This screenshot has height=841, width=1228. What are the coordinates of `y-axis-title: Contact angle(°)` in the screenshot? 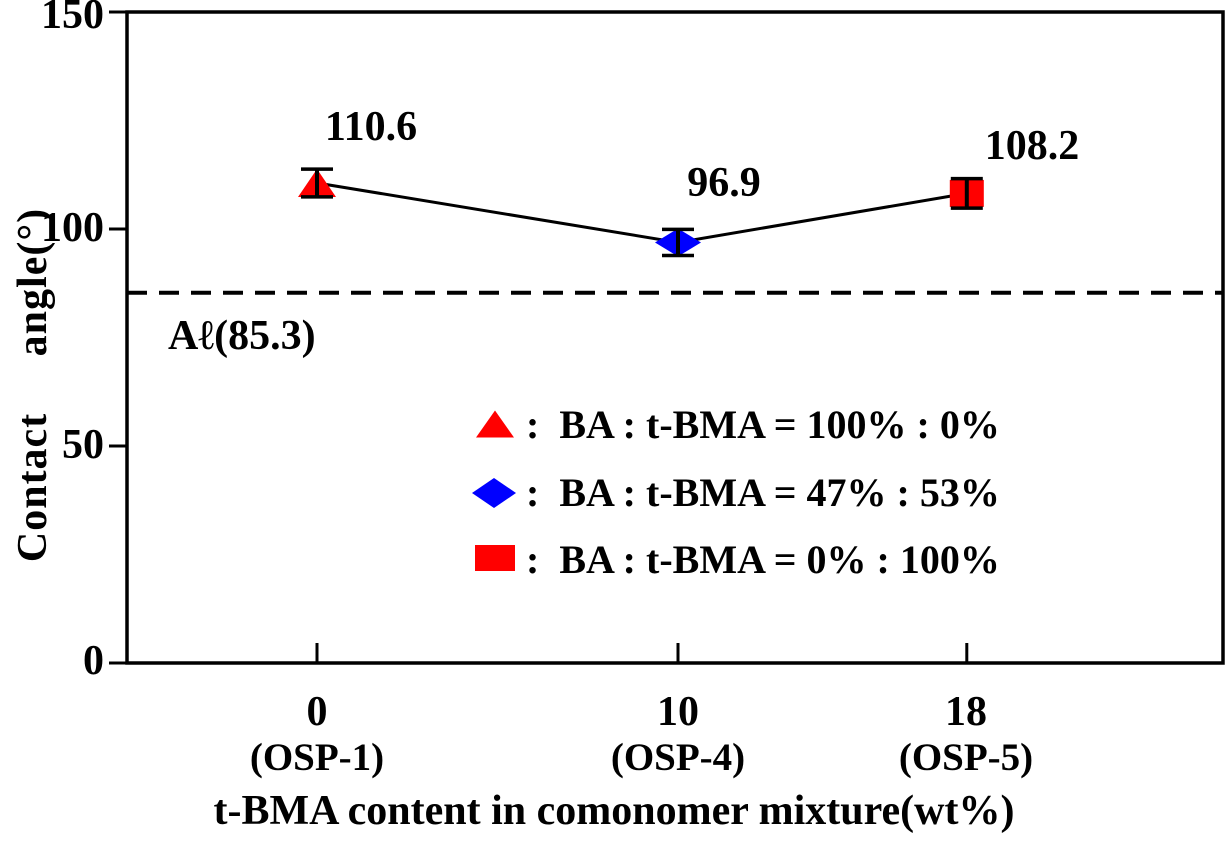 It's located at (33, 385).